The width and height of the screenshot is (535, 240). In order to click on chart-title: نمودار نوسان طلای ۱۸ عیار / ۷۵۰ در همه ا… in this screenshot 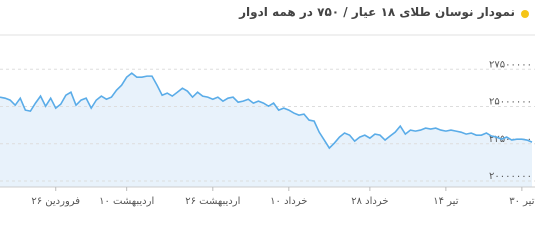, I will do `click(377, 12)`.